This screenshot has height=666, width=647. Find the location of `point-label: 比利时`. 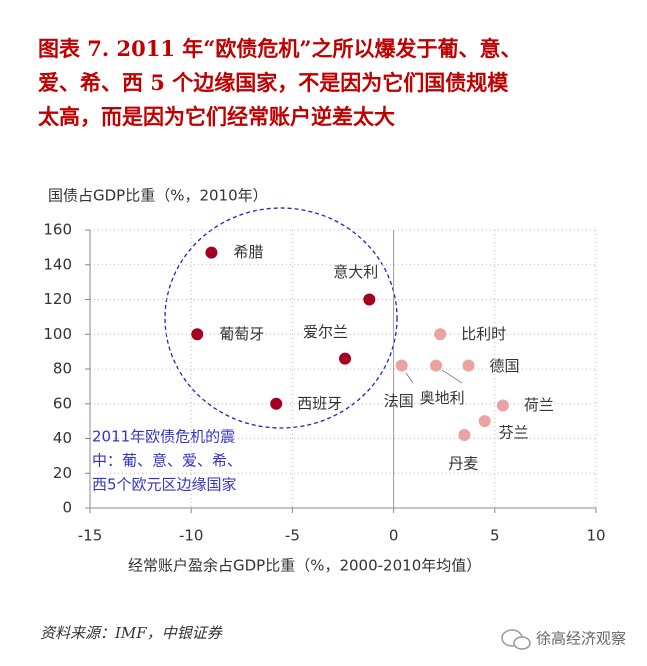

point-label: 比利时 is located at coordinates (483, 334).